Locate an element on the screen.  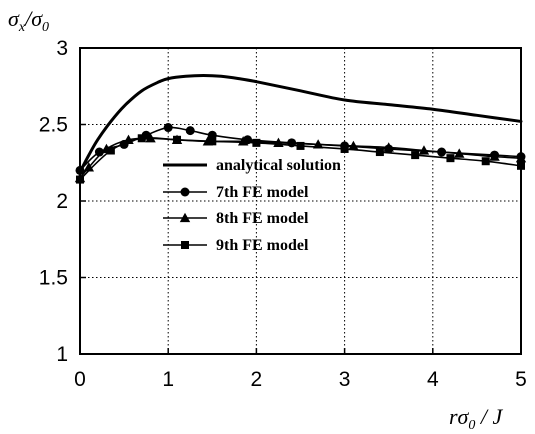
y-tick-label: 1 is located at coordinates (62, 354).